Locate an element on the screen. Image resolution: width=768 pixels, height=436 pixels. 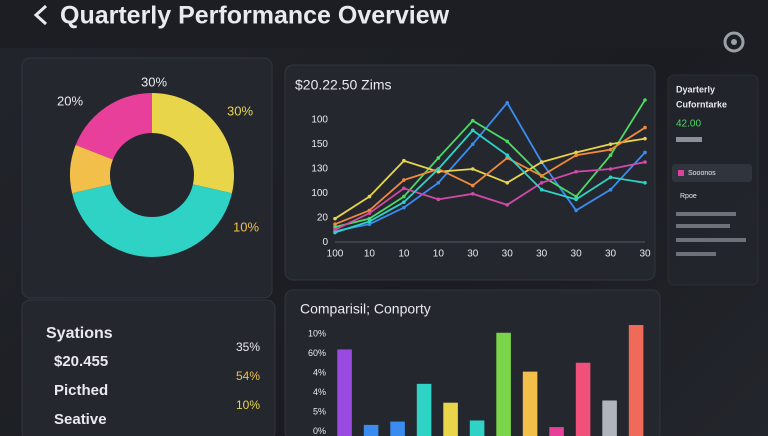
stat-value: 54% is located at coordinates (248, 376).